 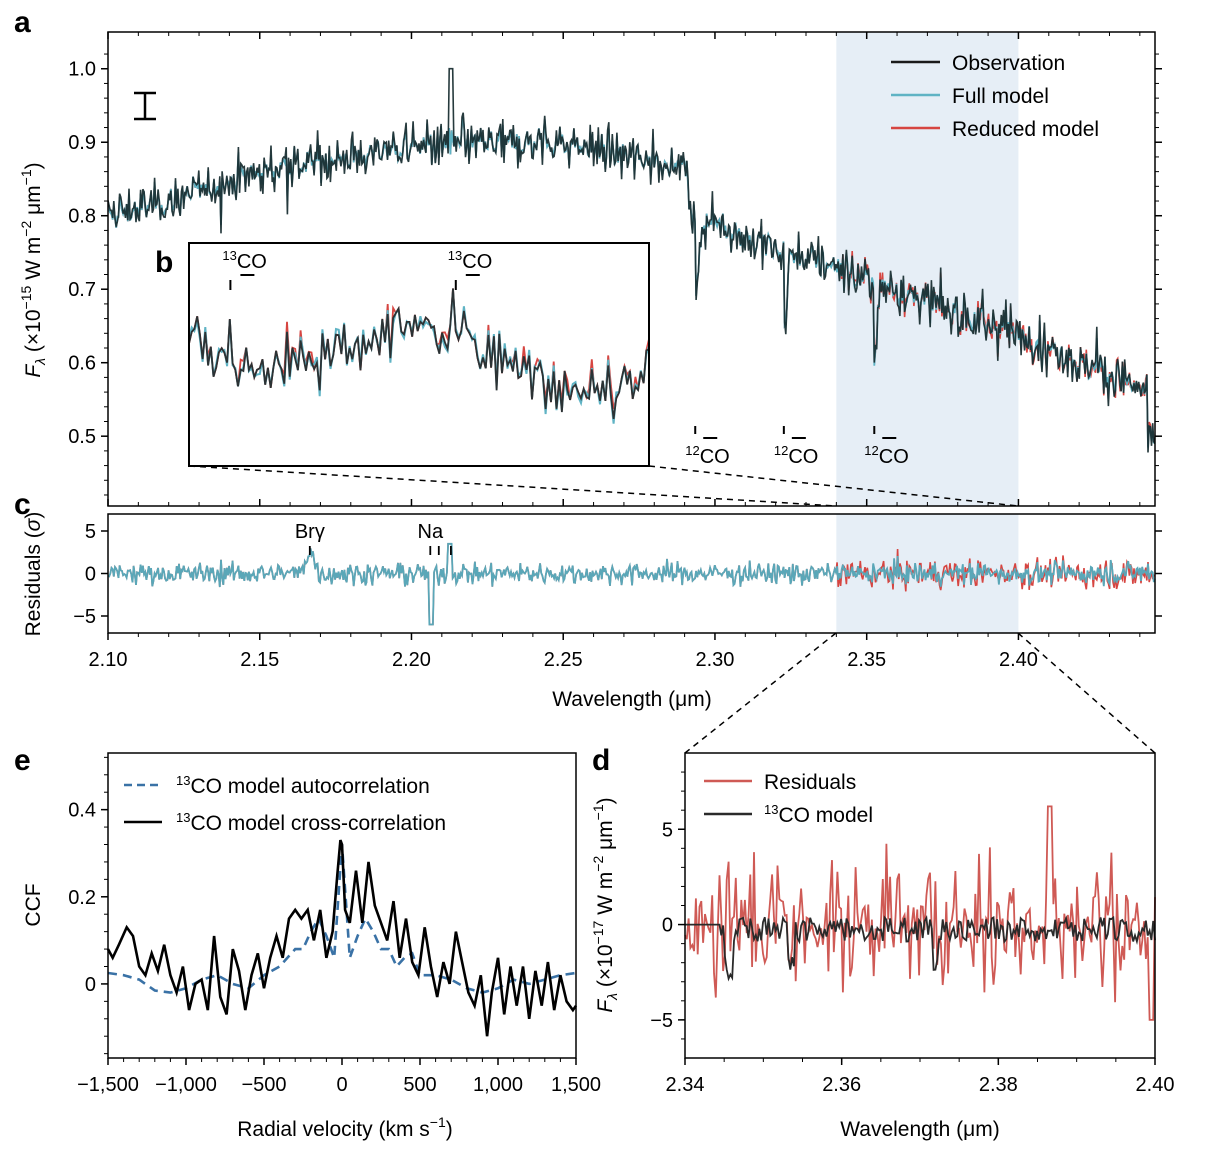 I want to click on xlabel-e-post: ), so click(x=449, y=1129).